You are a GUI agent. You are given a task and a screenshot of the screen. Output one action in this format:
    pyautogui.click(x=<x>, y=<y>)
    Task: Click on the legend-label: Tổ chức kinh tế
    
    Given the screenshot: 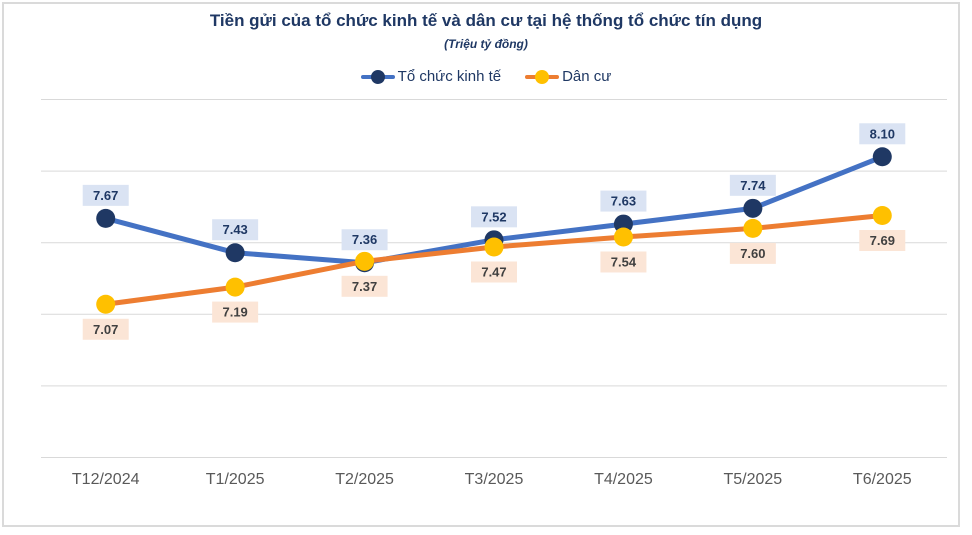 What is the action you would take?
    pyautogui.click(x=449, y=76)
    